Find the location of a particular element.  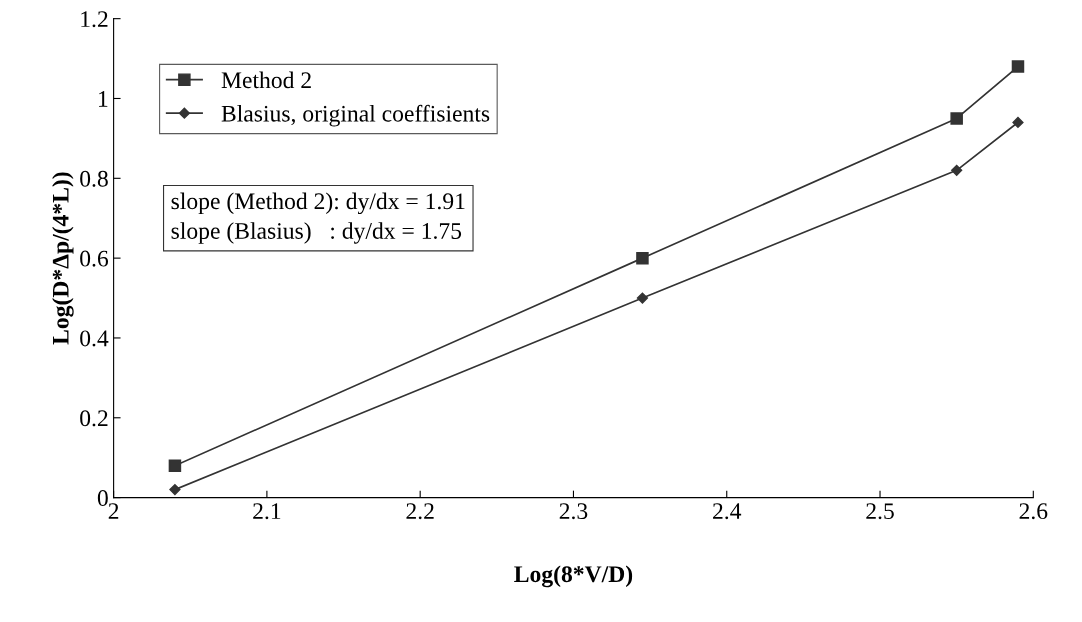

y-tick-label: 0.6 is located at coordinates (94, 258).